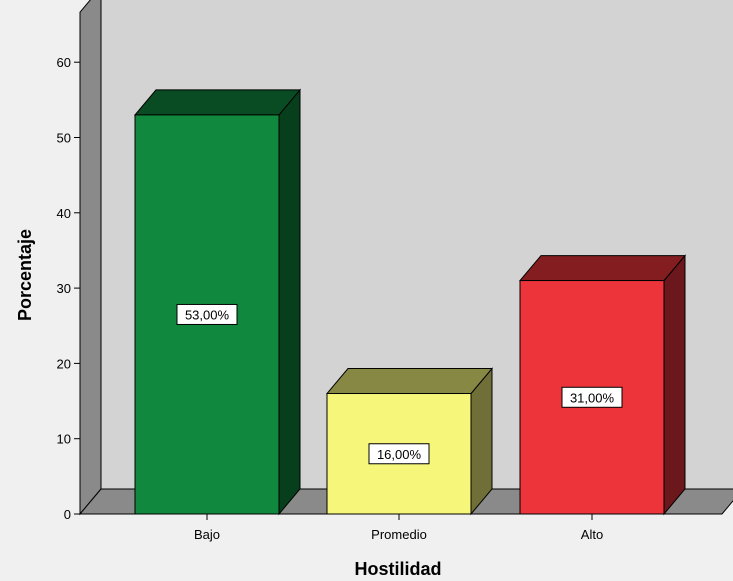  I want to click on side-wall, so click(90, 258).